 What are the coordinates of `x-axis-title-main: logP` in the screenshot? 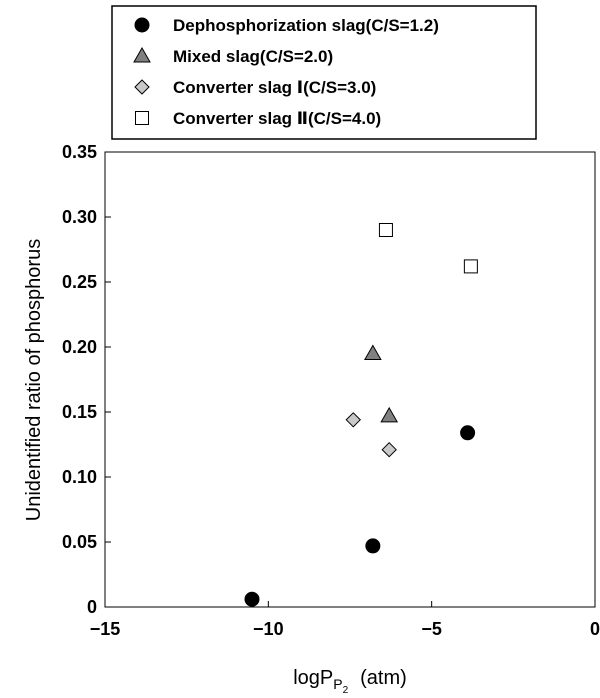 It's located at (313, 678).